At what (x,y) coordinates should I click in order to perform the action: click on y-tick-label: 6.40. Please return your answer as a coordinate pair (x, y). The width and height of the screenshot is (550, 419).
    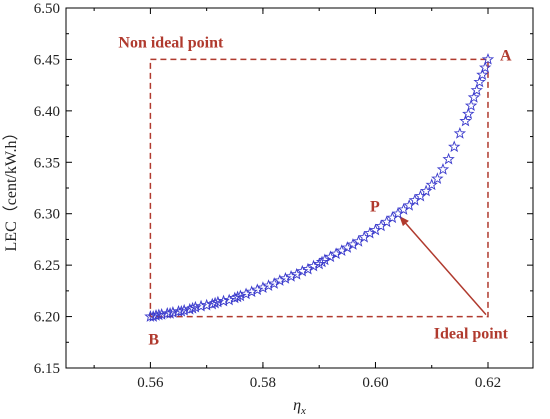
    Looking at the image, I should click on (47, 112).